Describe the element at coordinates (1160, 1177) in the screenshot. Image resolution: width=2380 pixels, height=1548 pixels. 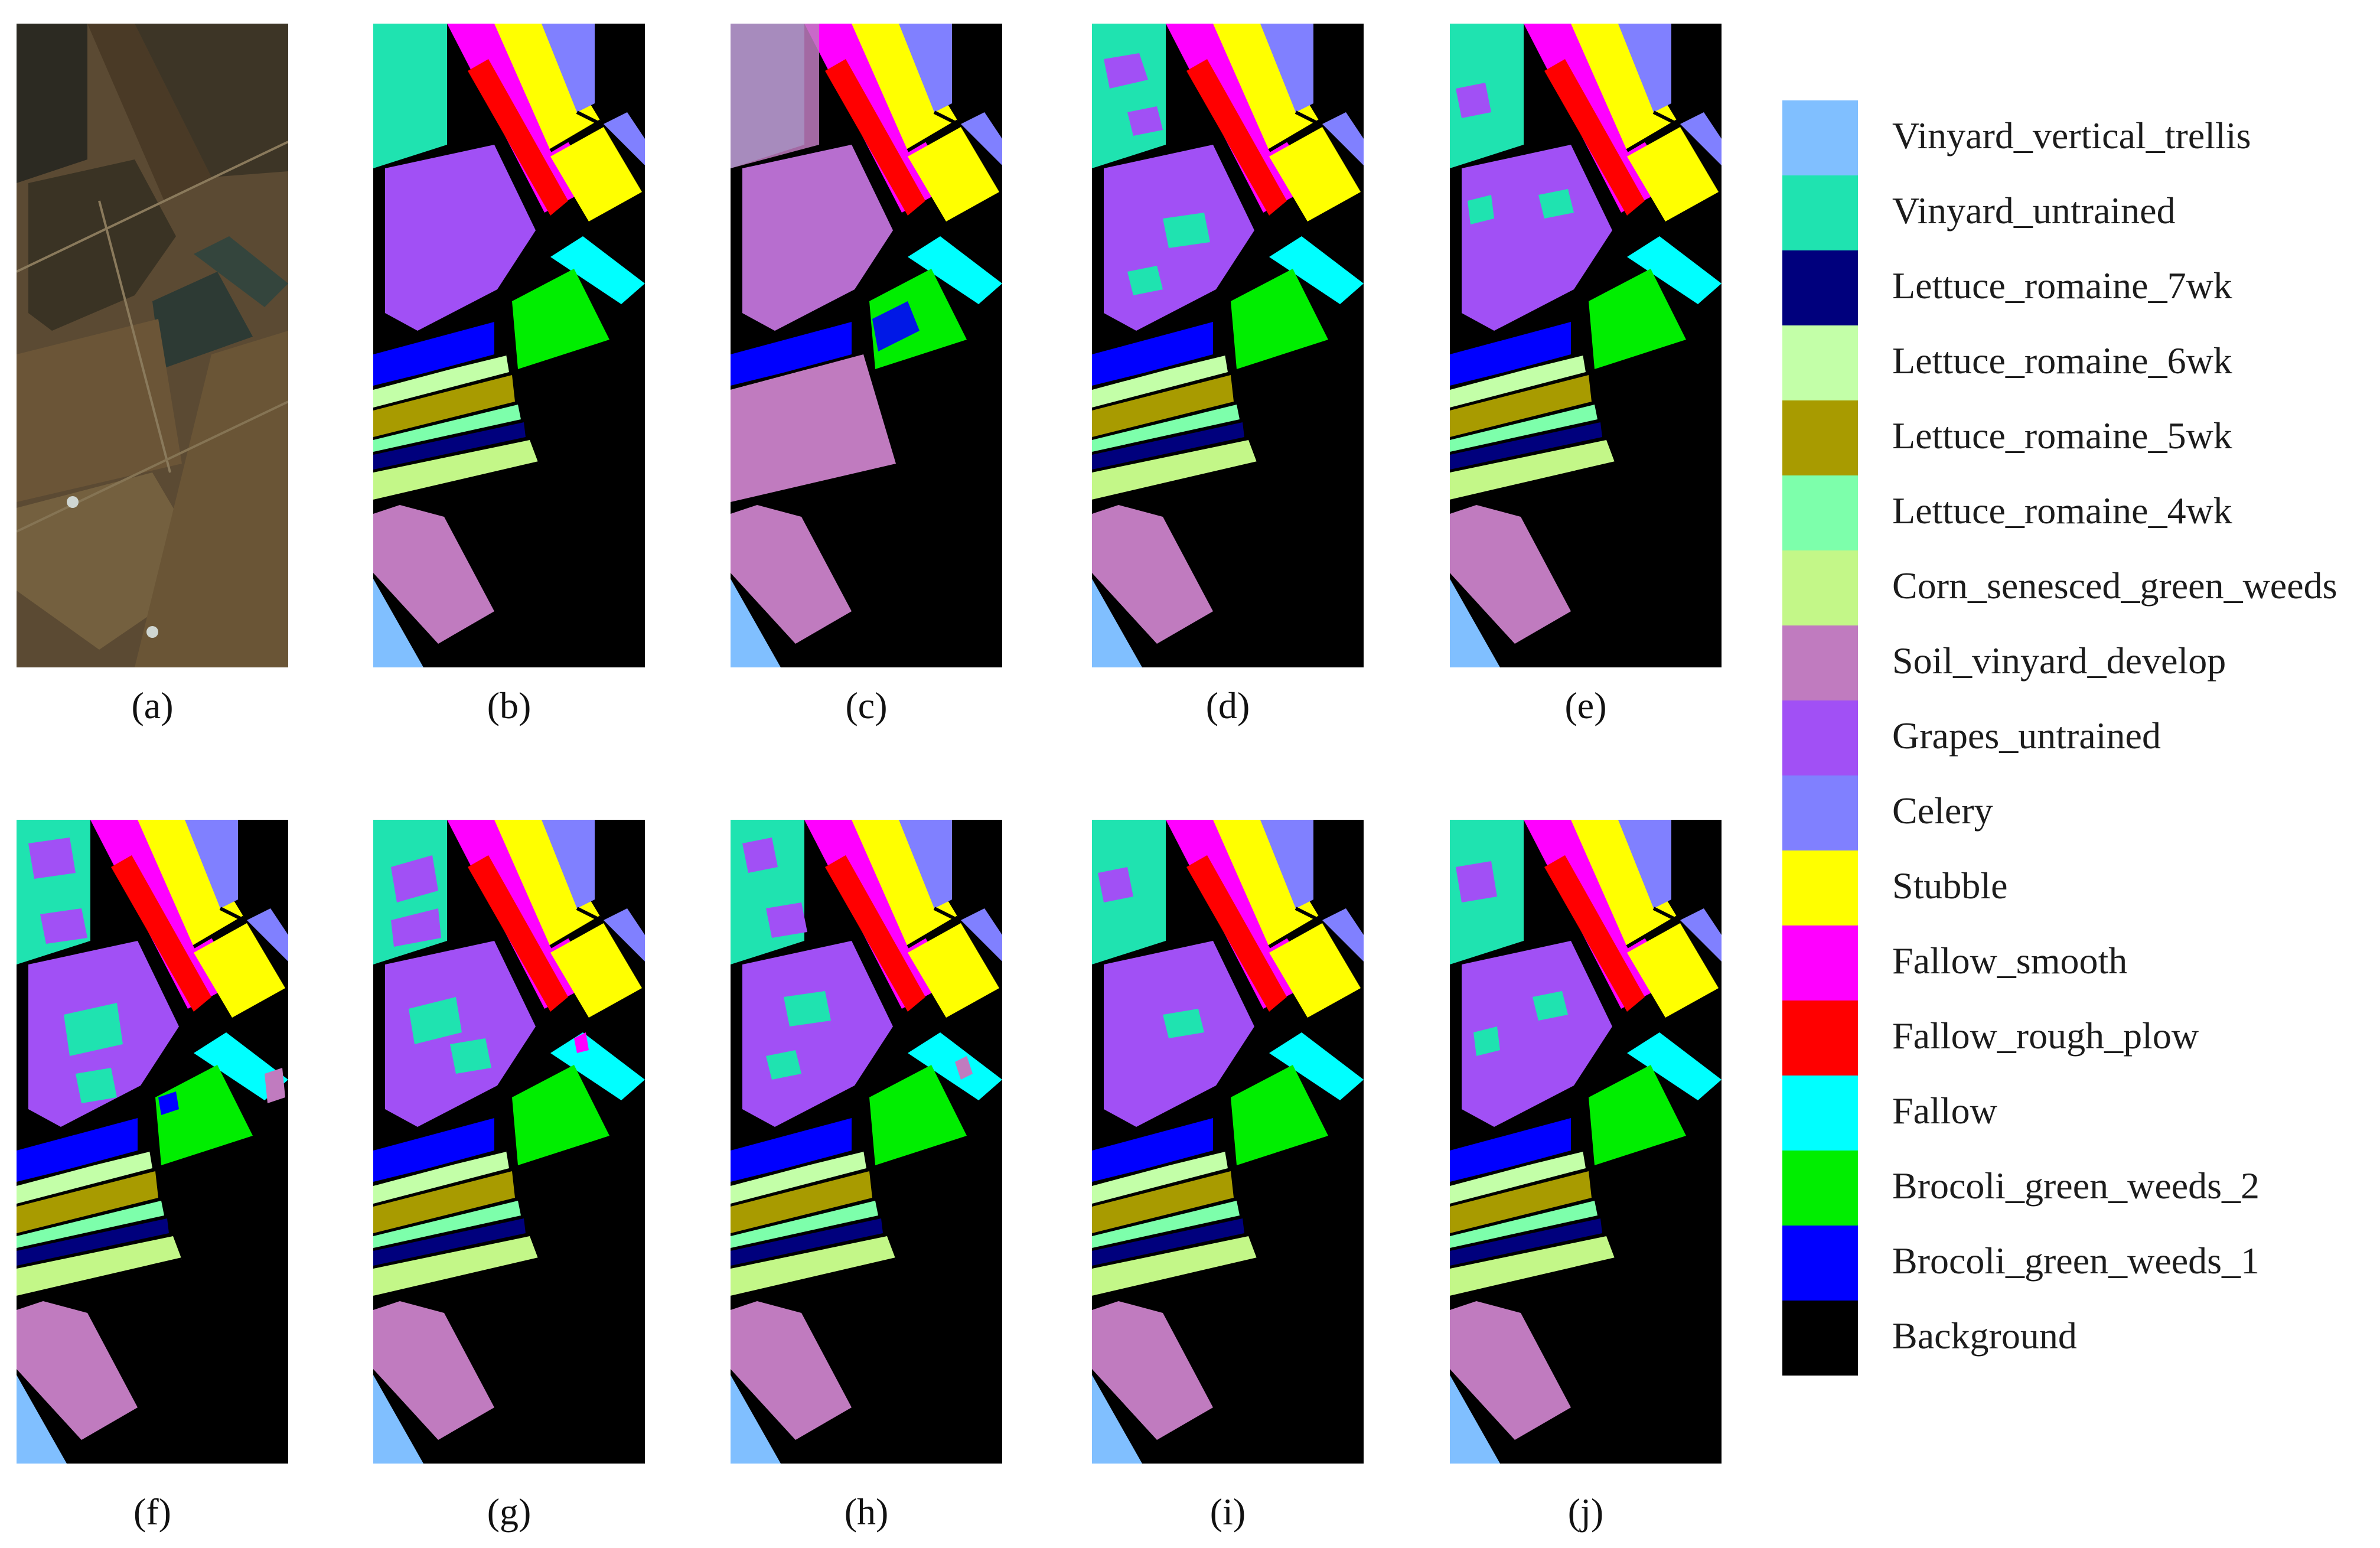
I see `field-lettuce-romaine-6wk` at that location.